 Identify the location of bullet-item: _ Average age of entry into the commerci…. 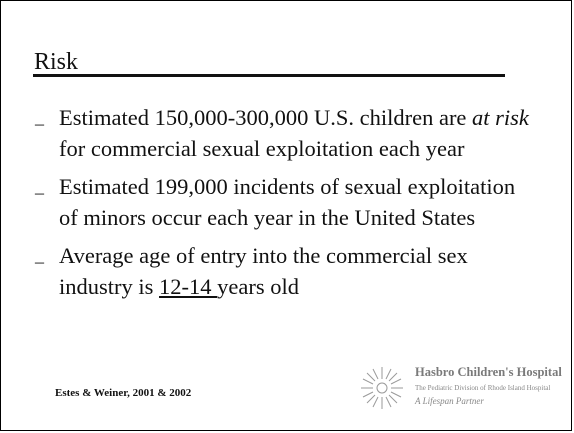
(285, 271).